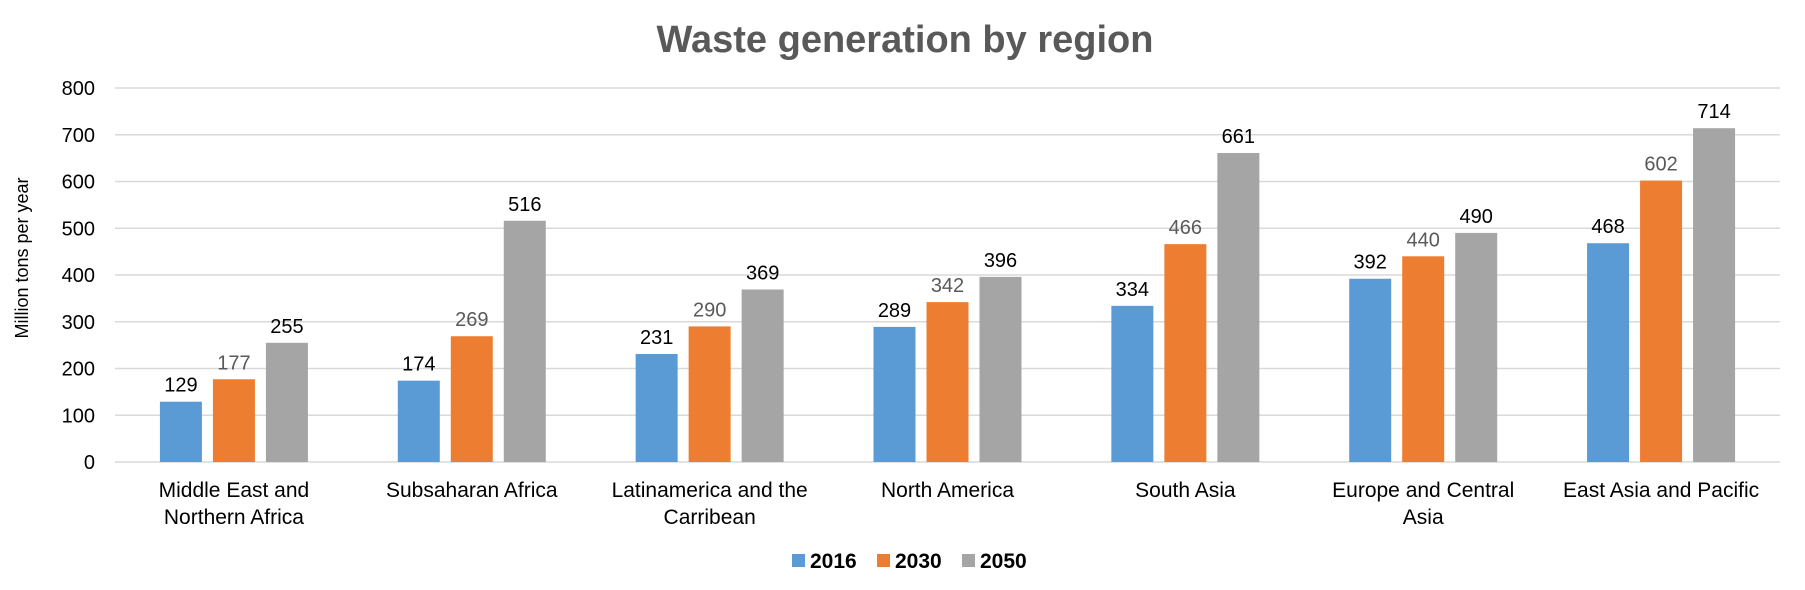 The width and height of the screenshot is (1805, 590). What do you see at coordinates (1713, 112) in the screenshot?
I see `data-label: 714` at bounding box center [1713, 112].